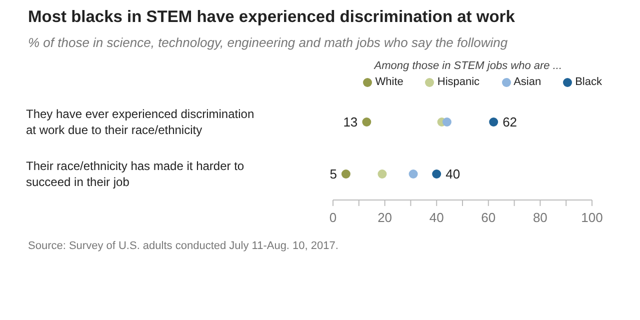 This screenshot has height=320, width=640. I want to click on y-tick-label: They have ever experienced discrimination at work due to their race/ethnicity, so click(140, 122).